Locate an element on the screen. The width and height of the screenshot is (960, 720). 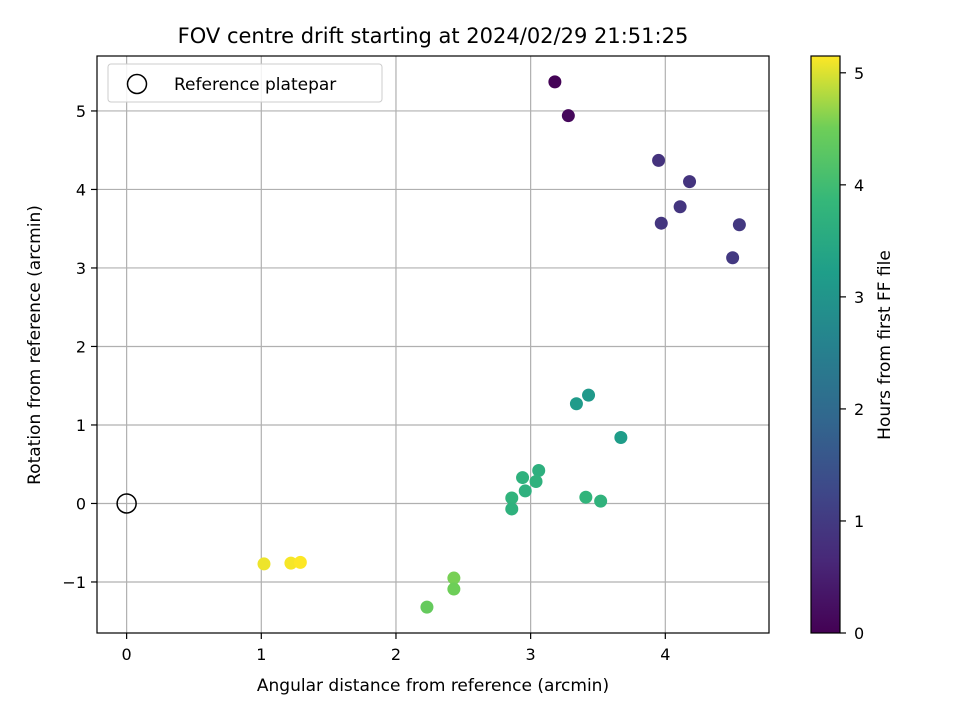
y-axis-label: Rotation from reference (arcmin) is located at coordinates (35, 345).